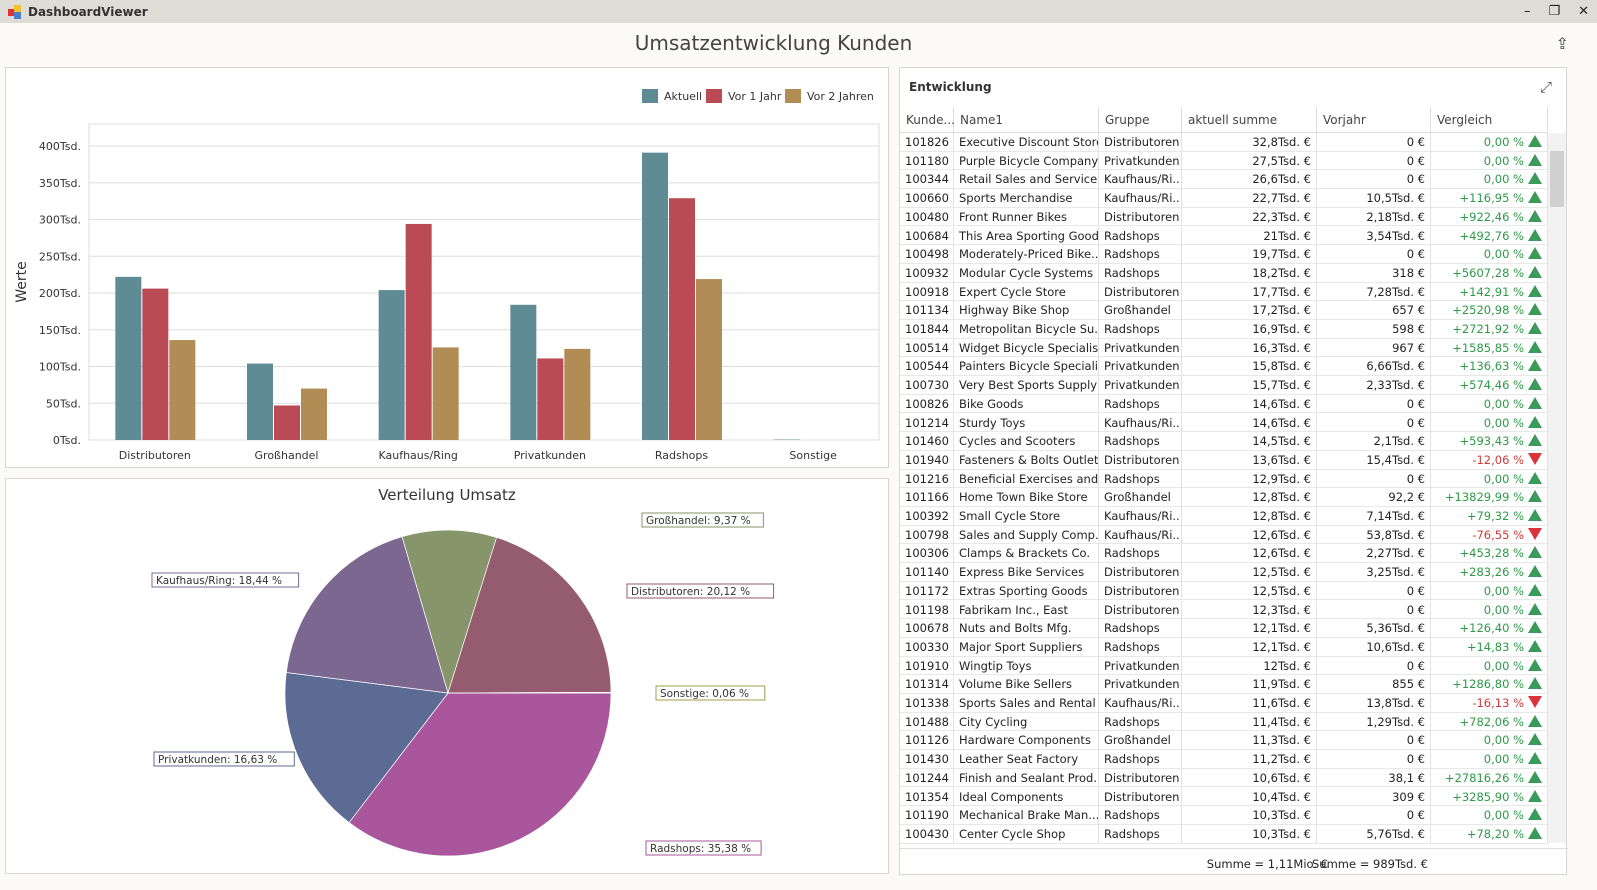 This screenshot has width=1597, height=890. Describe the element at coordinates (63, 403) in the screenshot. I see `y-tick-label: 50Tsd.` at that location.